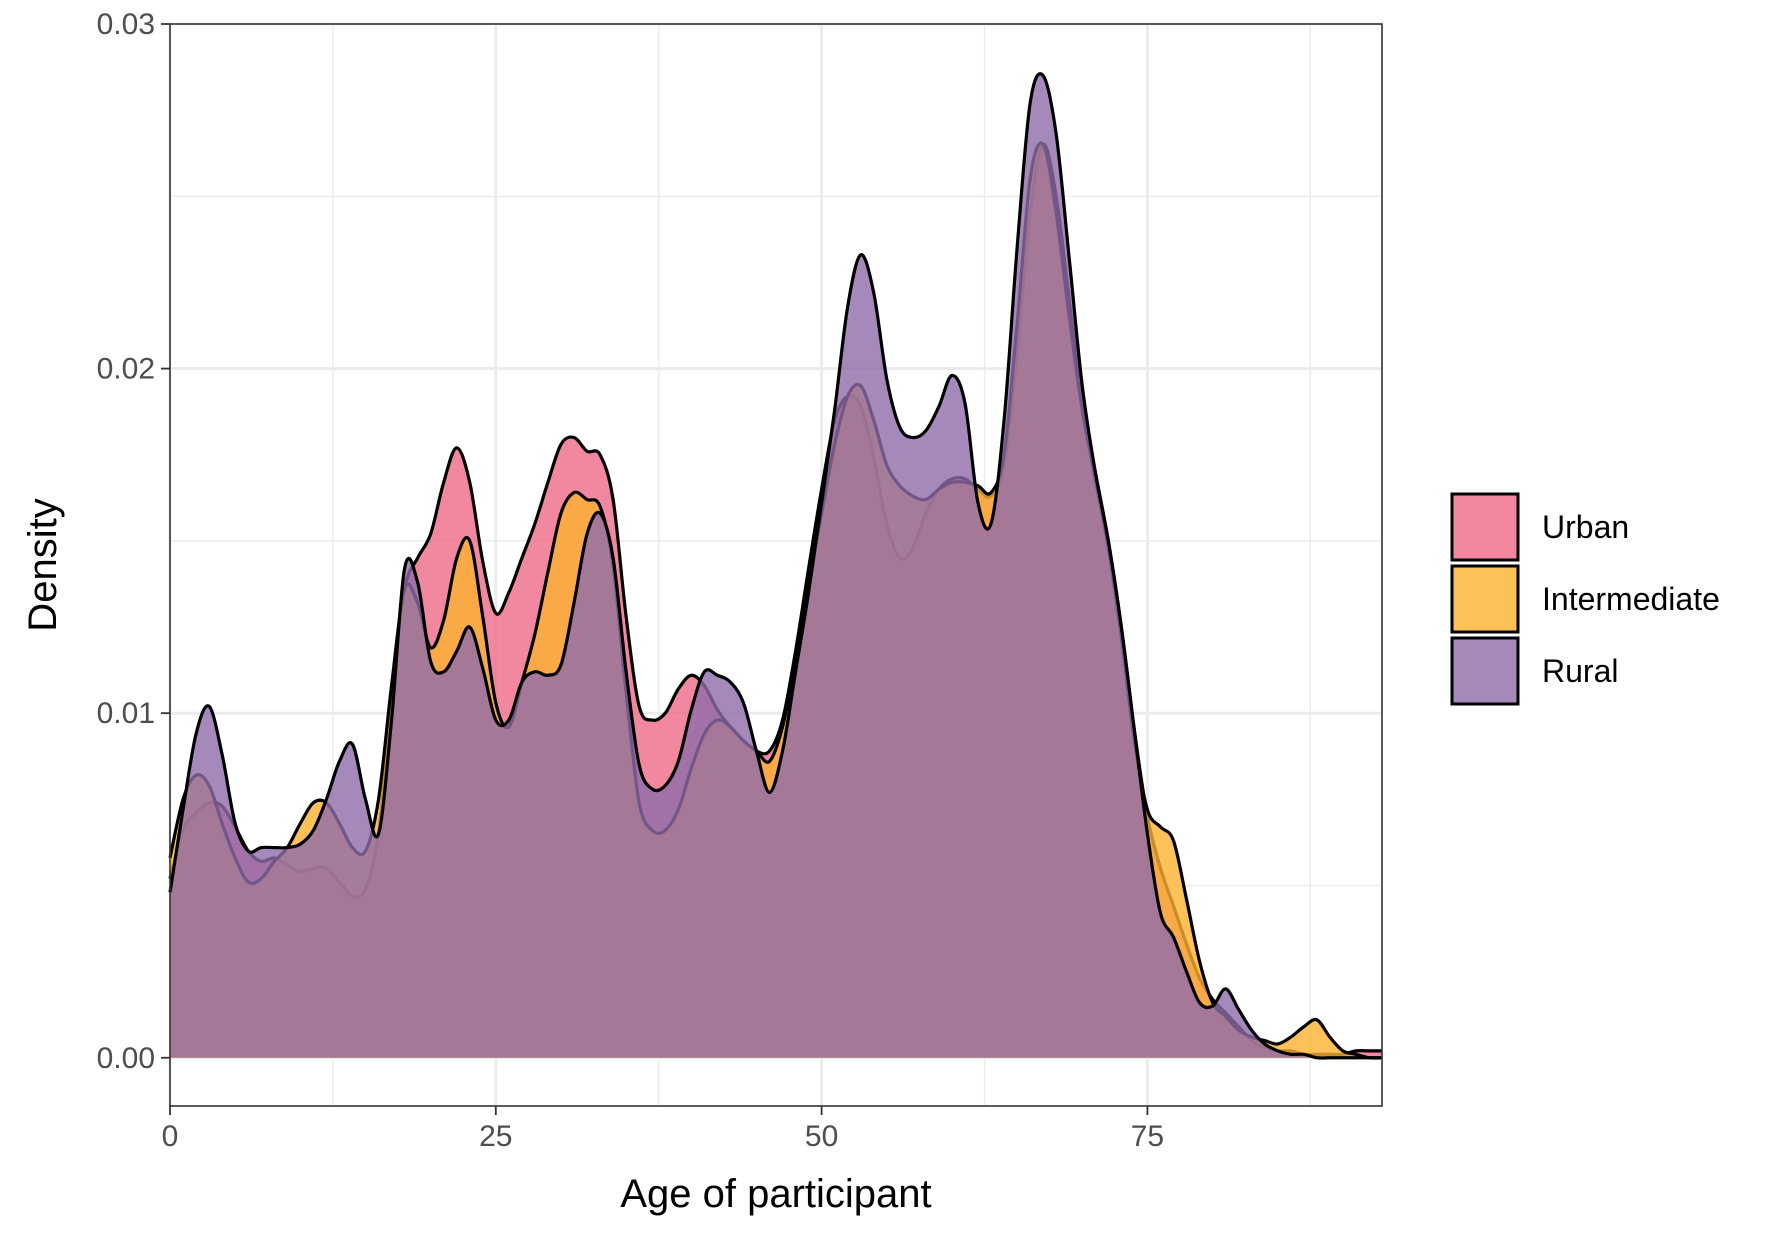  I want to click on legend: Urban Intermediate Rural, so click(1585, 599).